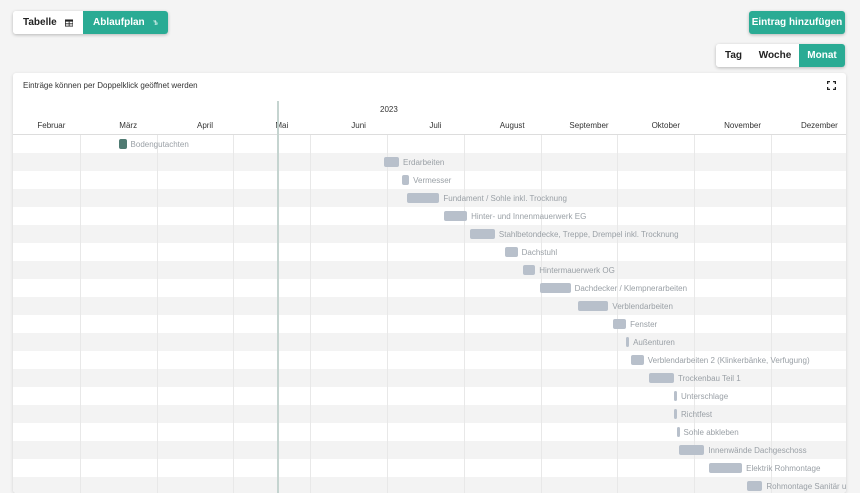 This screenshot has width=860, height=493. What do you see at coordinates (358, 125) in the screenshot?
I see `month-label: Juni` at bounding box center [358, 125].